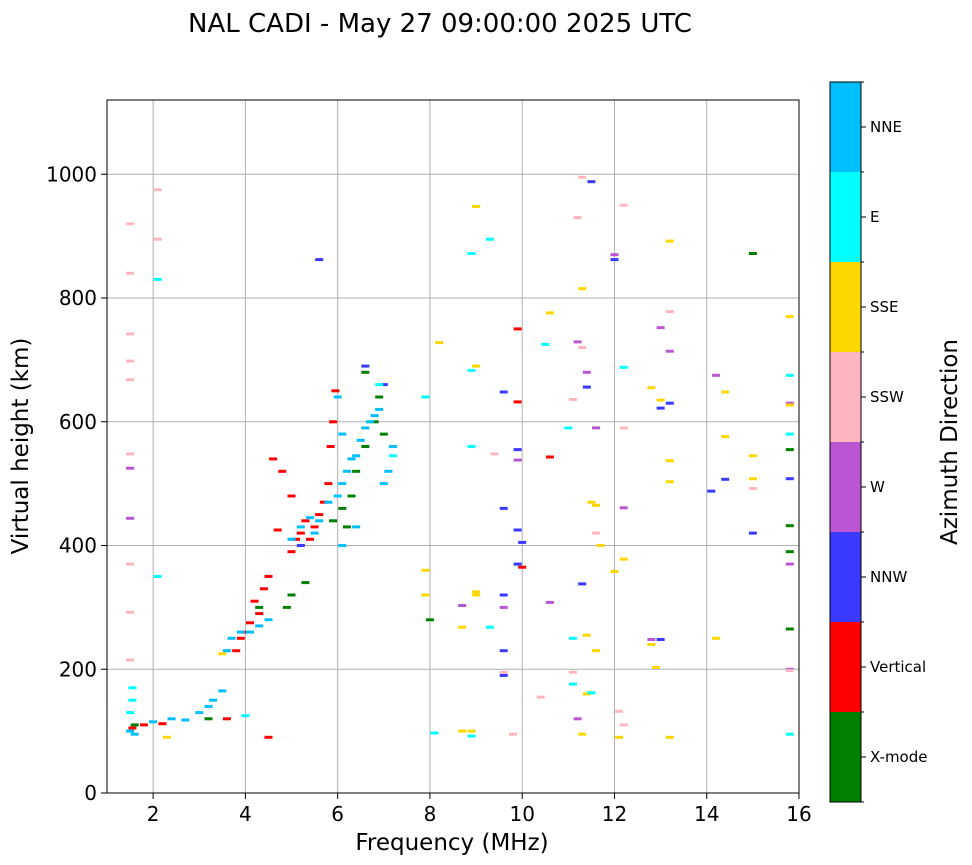 Image resolution: width=972 pixels, height=865 pixels. I want to click on colorbar-frame, so click(845, 442).